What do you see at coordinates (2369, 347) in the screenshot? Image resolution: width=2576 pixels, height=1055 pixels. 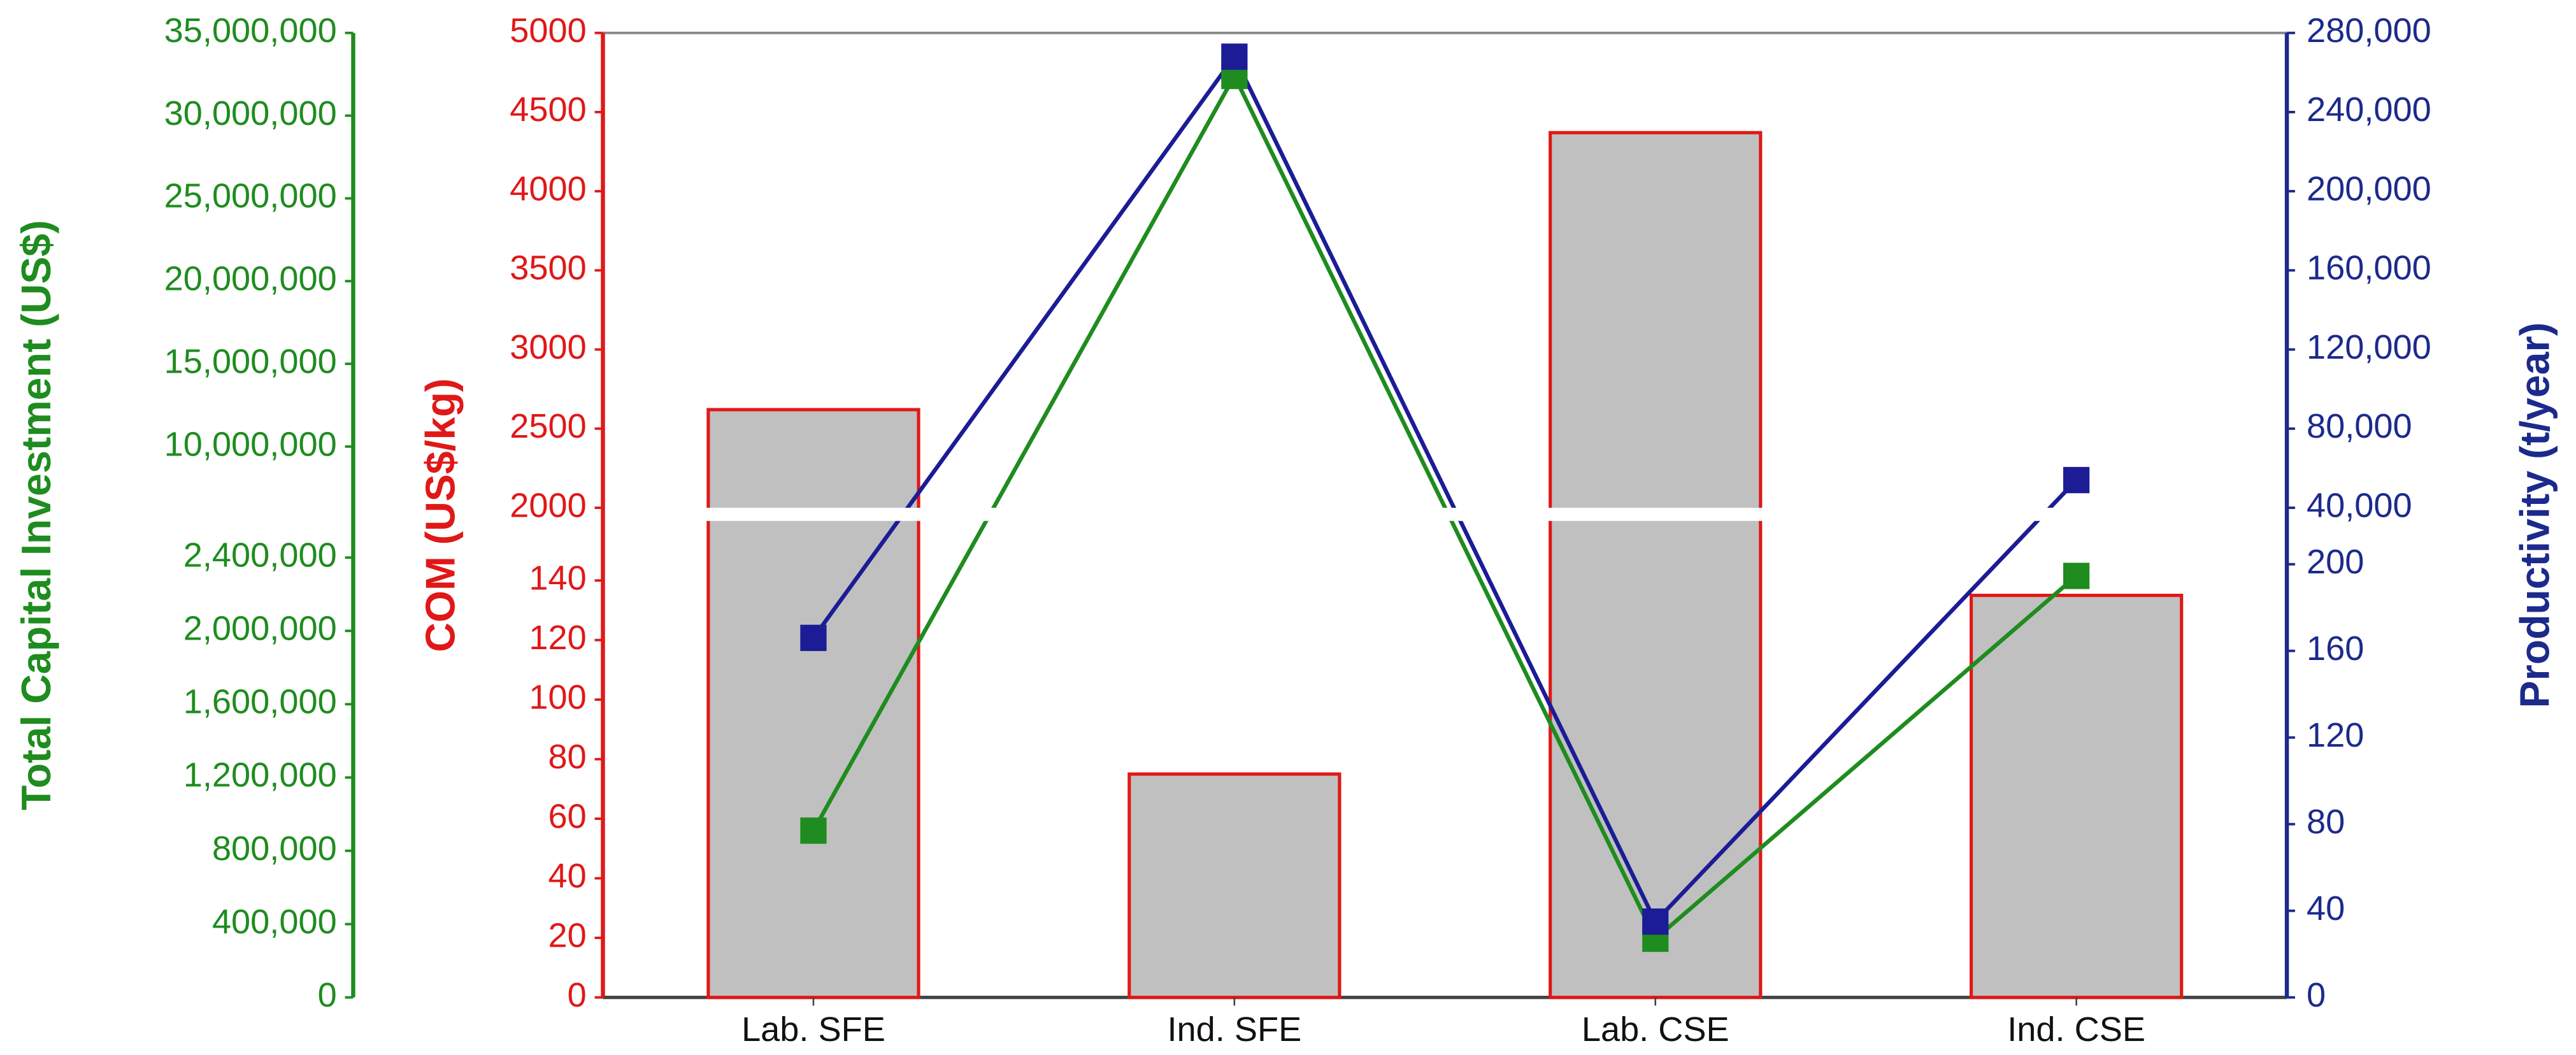 I see `y-tick-label: 120,000` at bounding box center [2369, 347].